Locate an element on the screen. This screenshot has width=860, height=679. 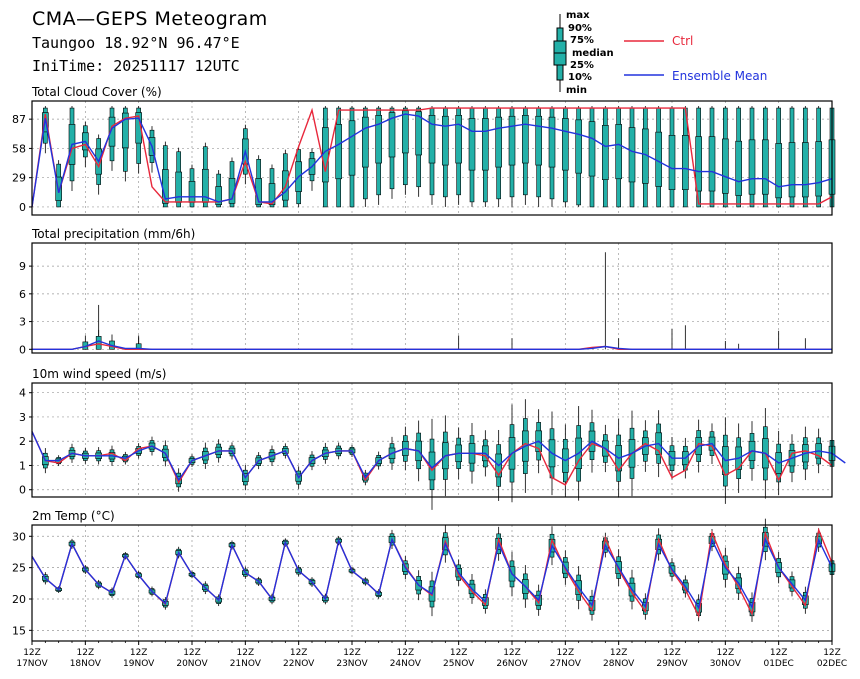
x-tick-label-date: 22NOV is located at coordinates (299, 664).